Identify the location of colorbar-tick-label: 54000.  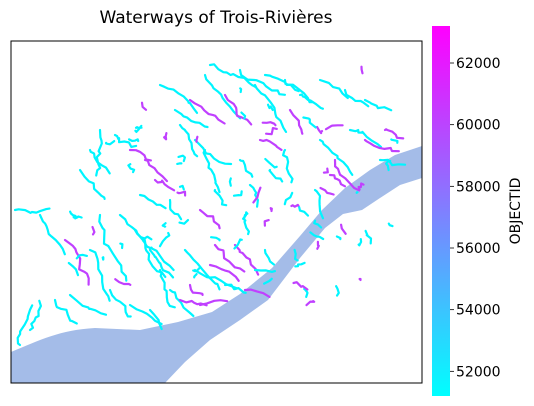
(478, 311).